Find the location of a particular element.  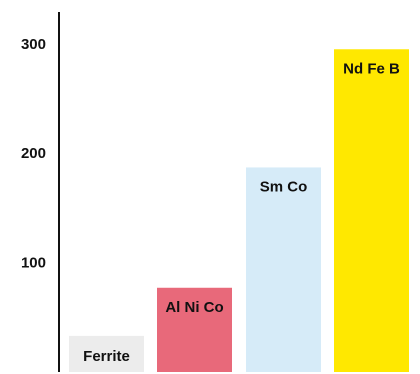

bar-ferrite is located at coordinates (106, 353).